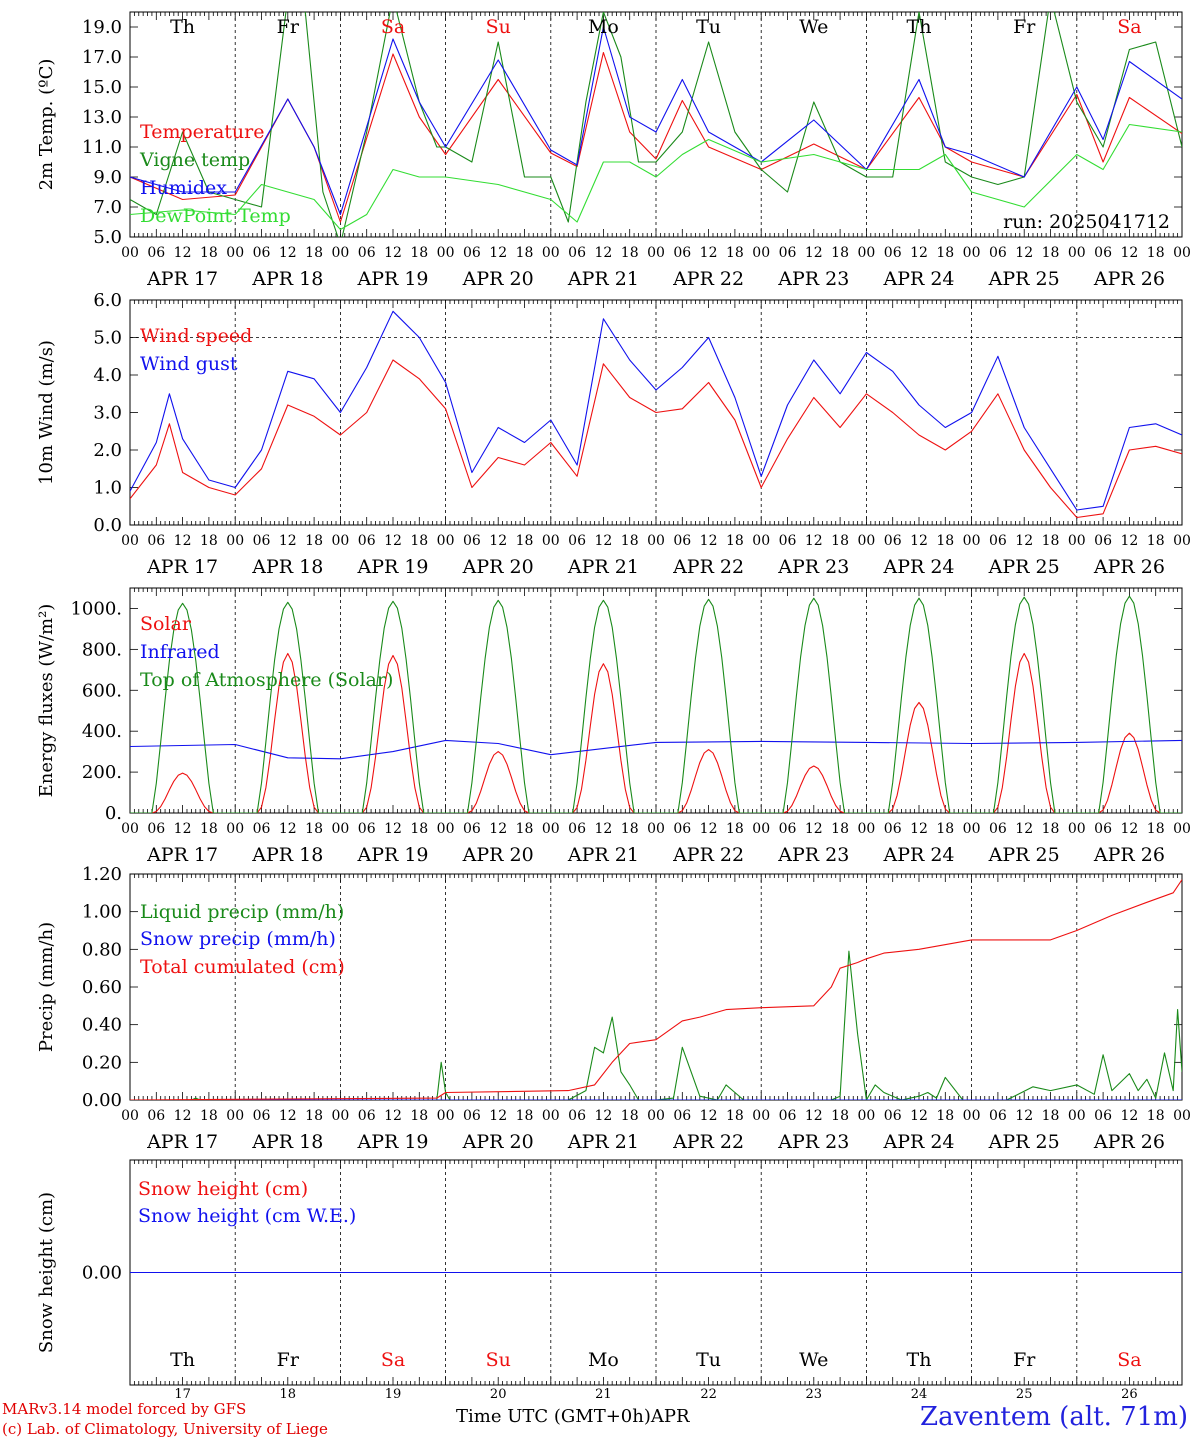 This screenshot has width=1194, height=1440. I want to click on day-number-label: 20, so click(498, 1394).